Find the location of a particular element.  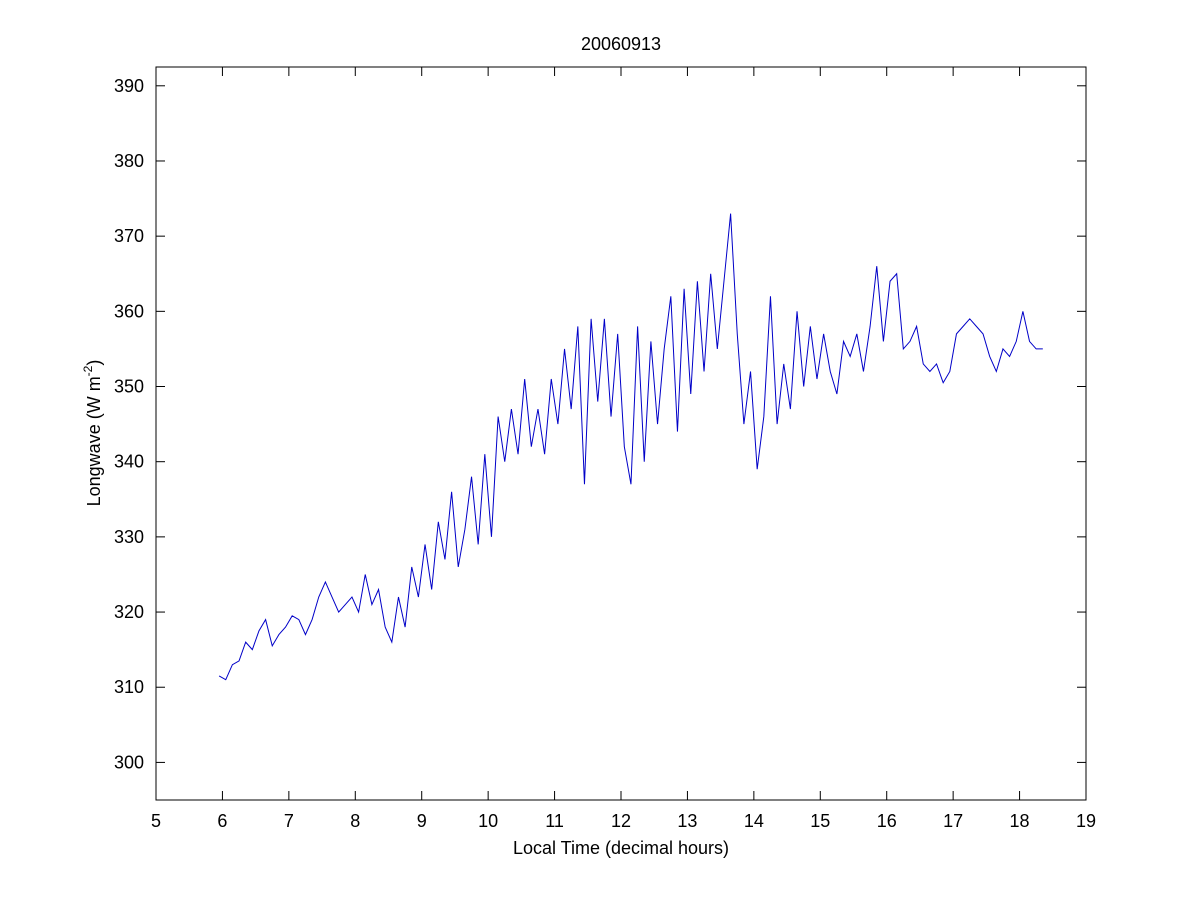

y-tick-label: 330 is located at coordinates (129, 537).